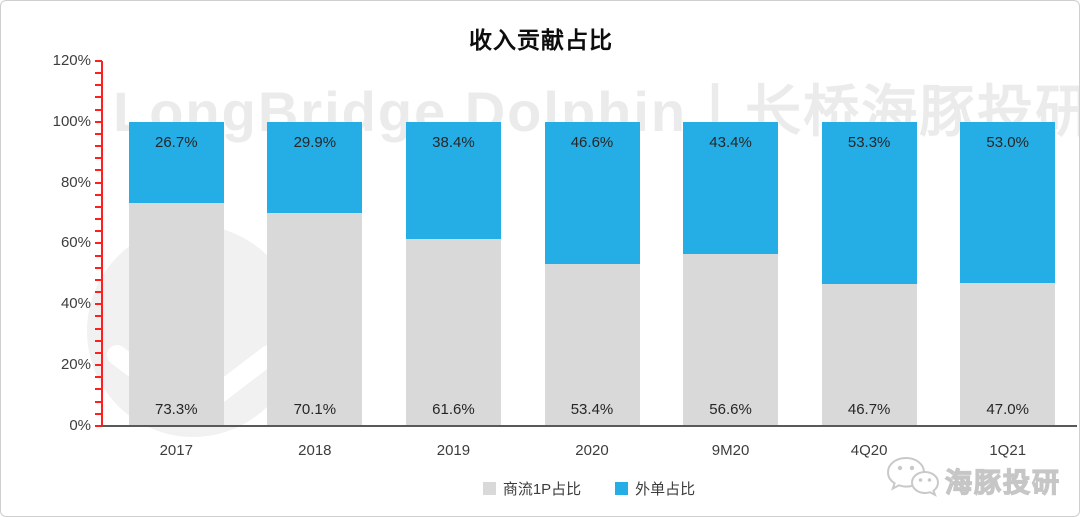 This screenshot has height=517, width=1080. I want to click on x-axis-category-label: 2018, so click(315, 450).